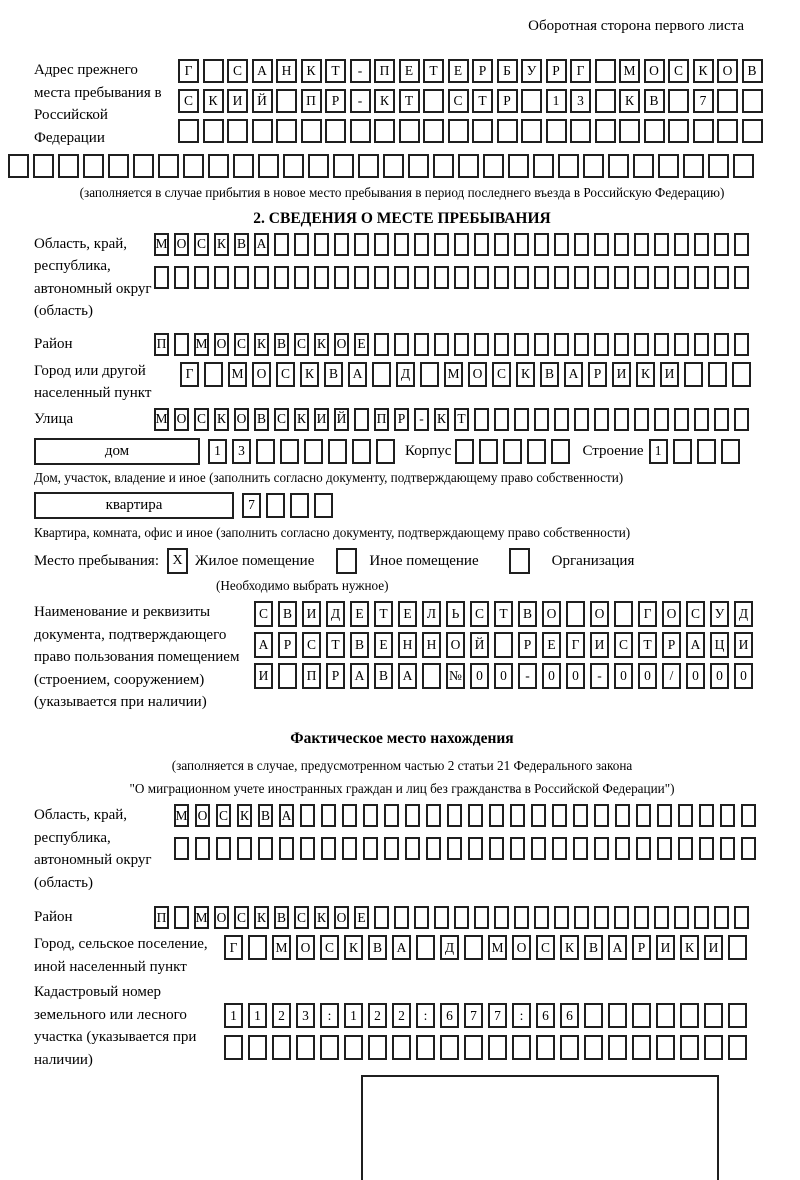 The width and height of the screenshot is (800, 1180). I want to click on char-box-filled: М, so click(201, 344).